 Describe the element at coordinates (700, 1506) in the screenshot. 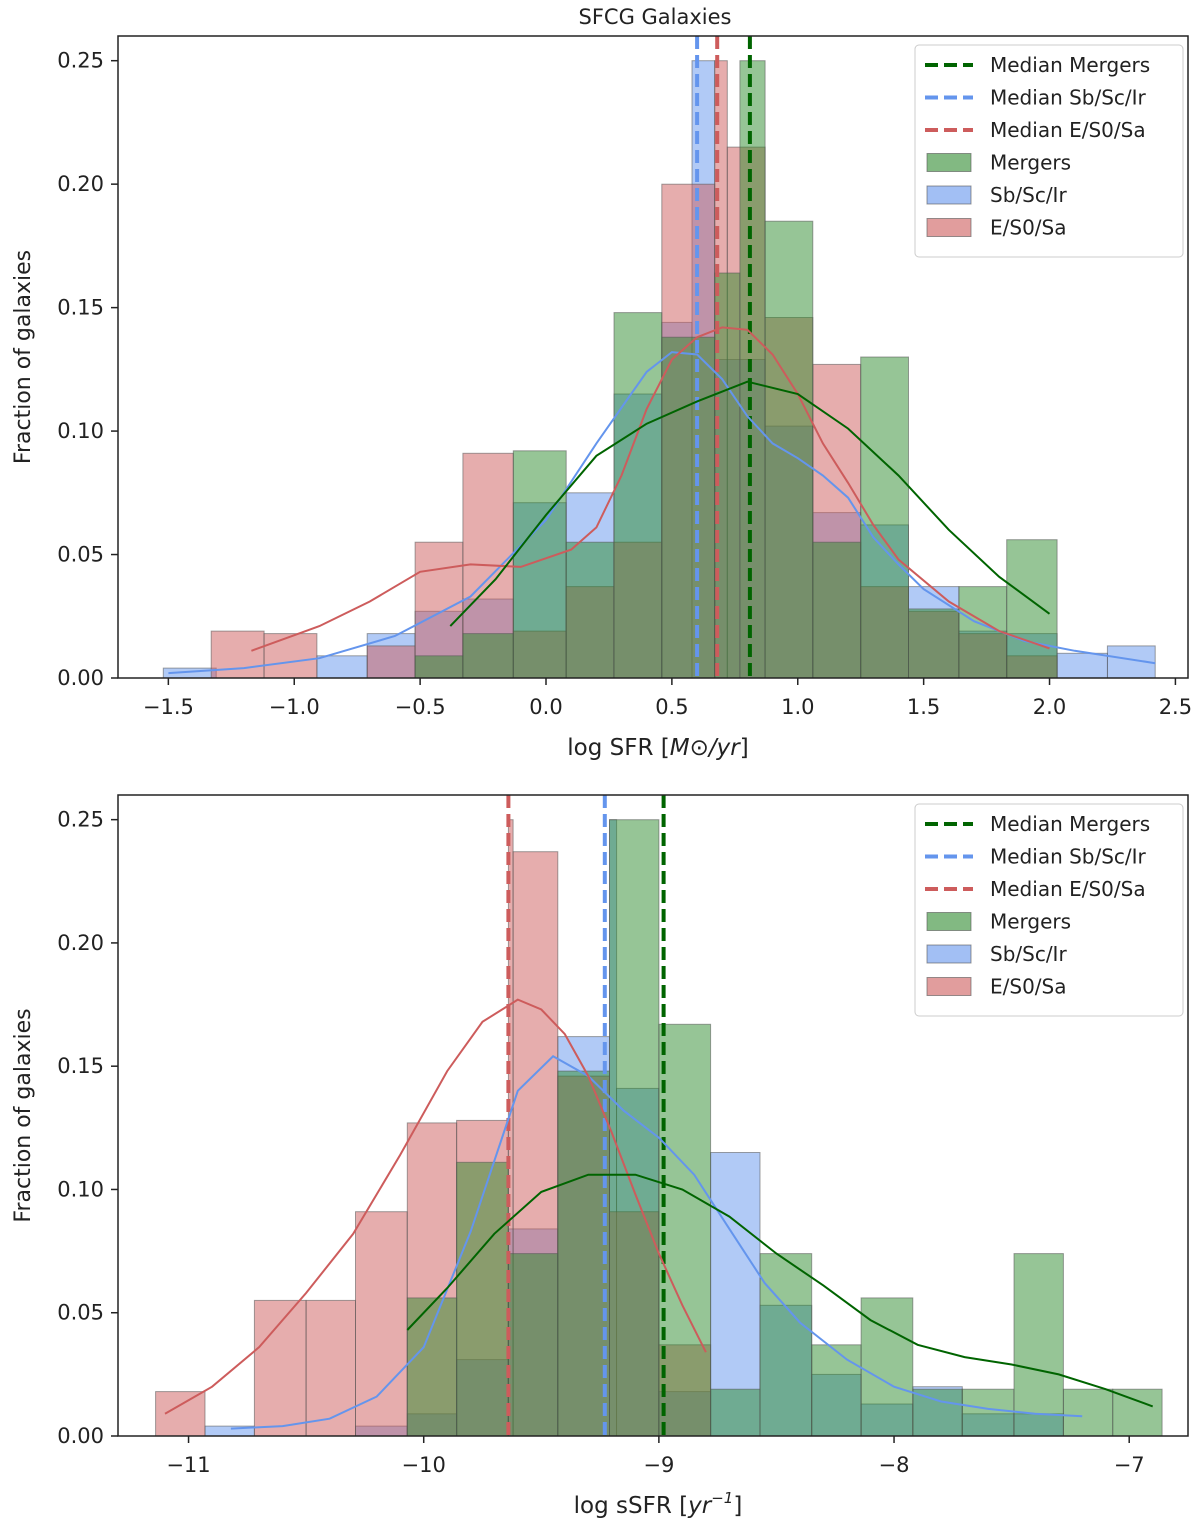

I see `x-axis-label-unit: yr` at that location.